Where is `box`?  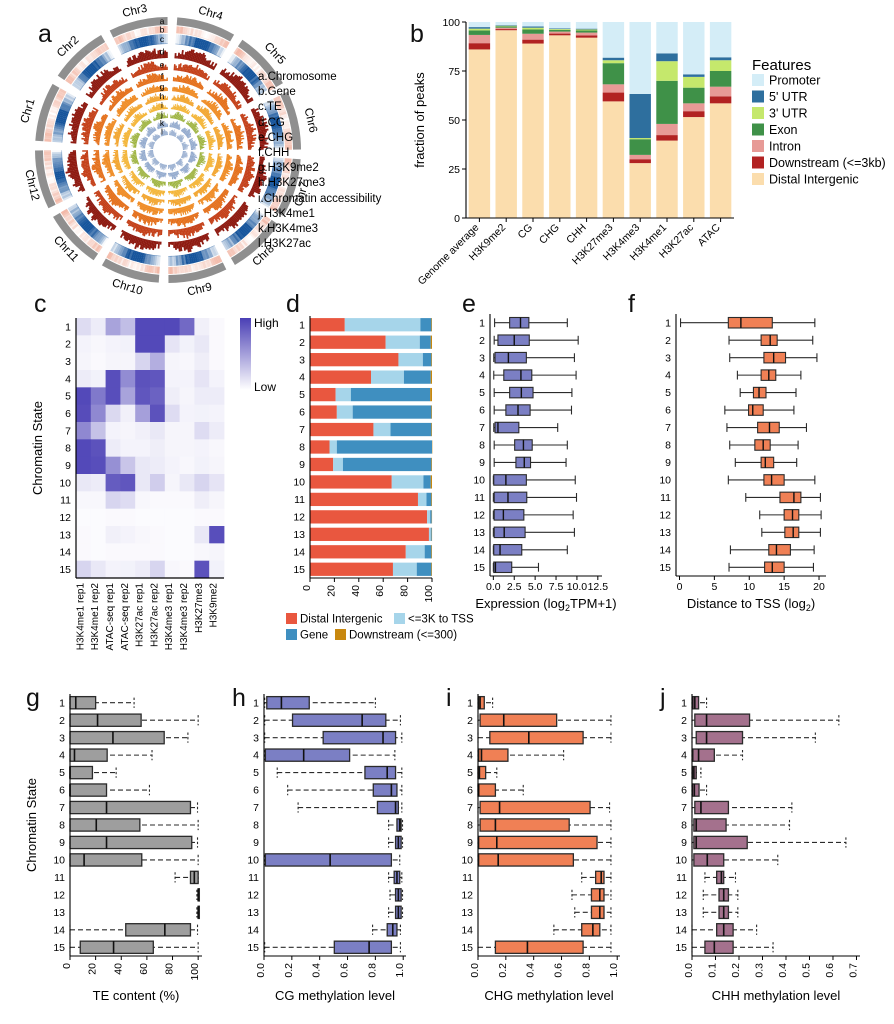 box is located at coordinates (775, 357).